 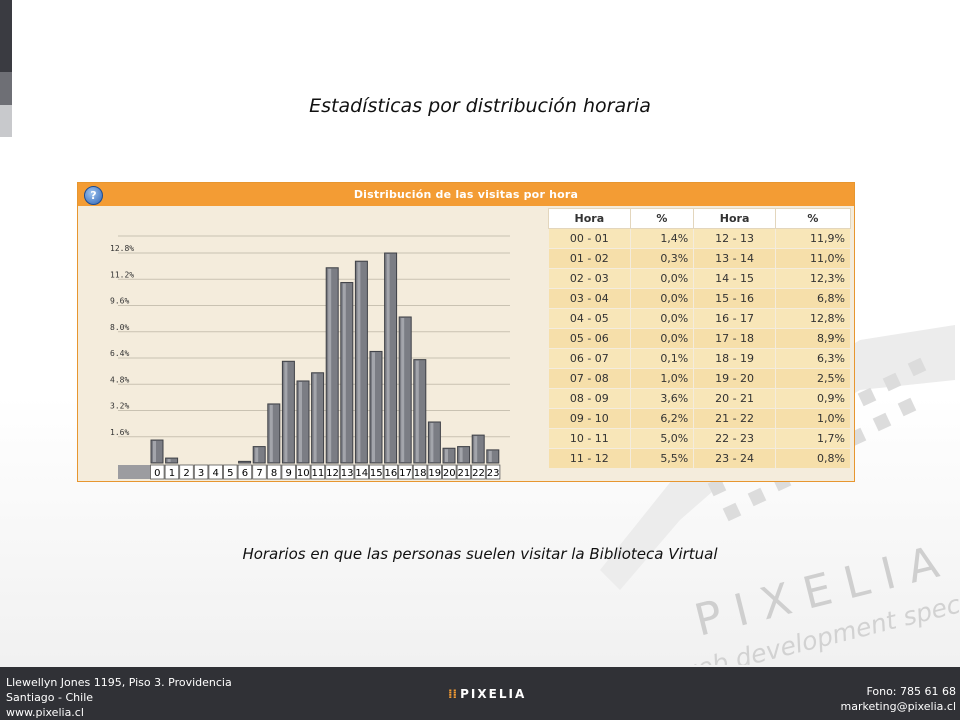 I want to click on x-tick-label: 20, so click(x=449, y=473).